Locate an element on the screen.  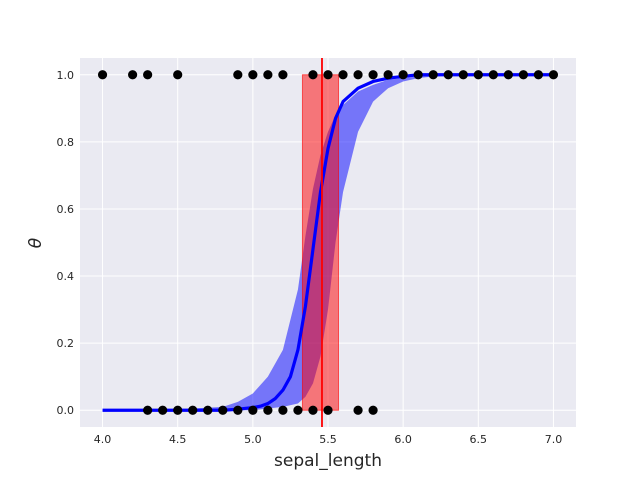
y-tick-label: 0.4 is located at coordinates (66, 276).